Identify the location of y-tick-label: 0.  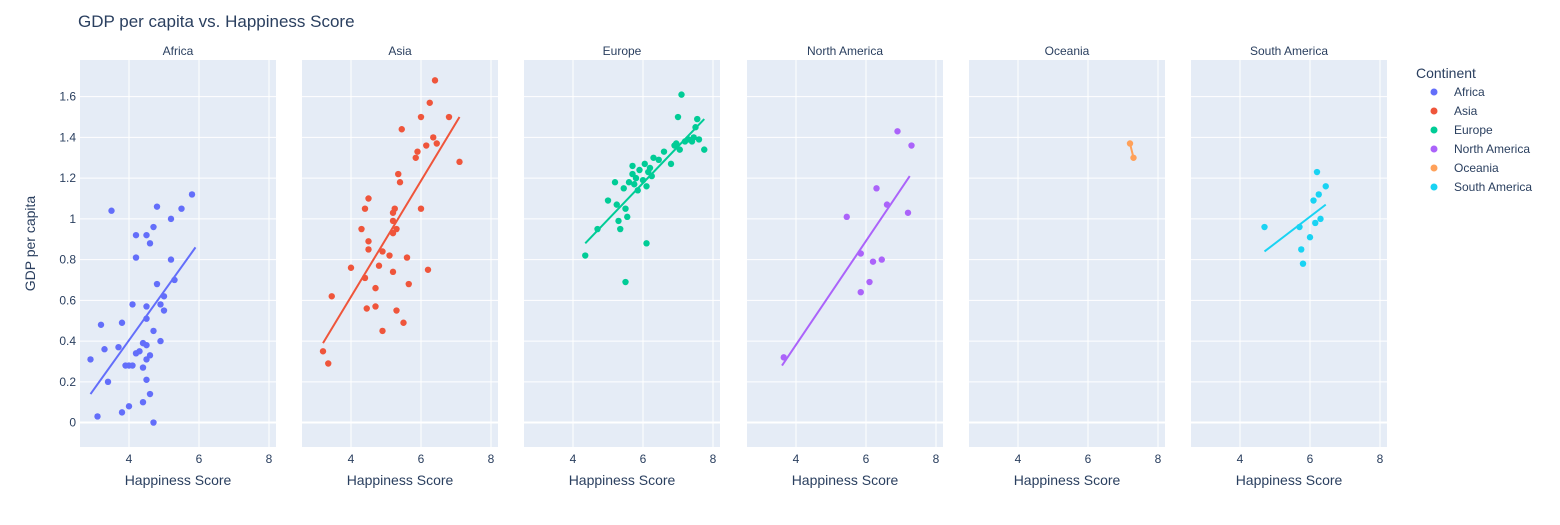
(72, 423).